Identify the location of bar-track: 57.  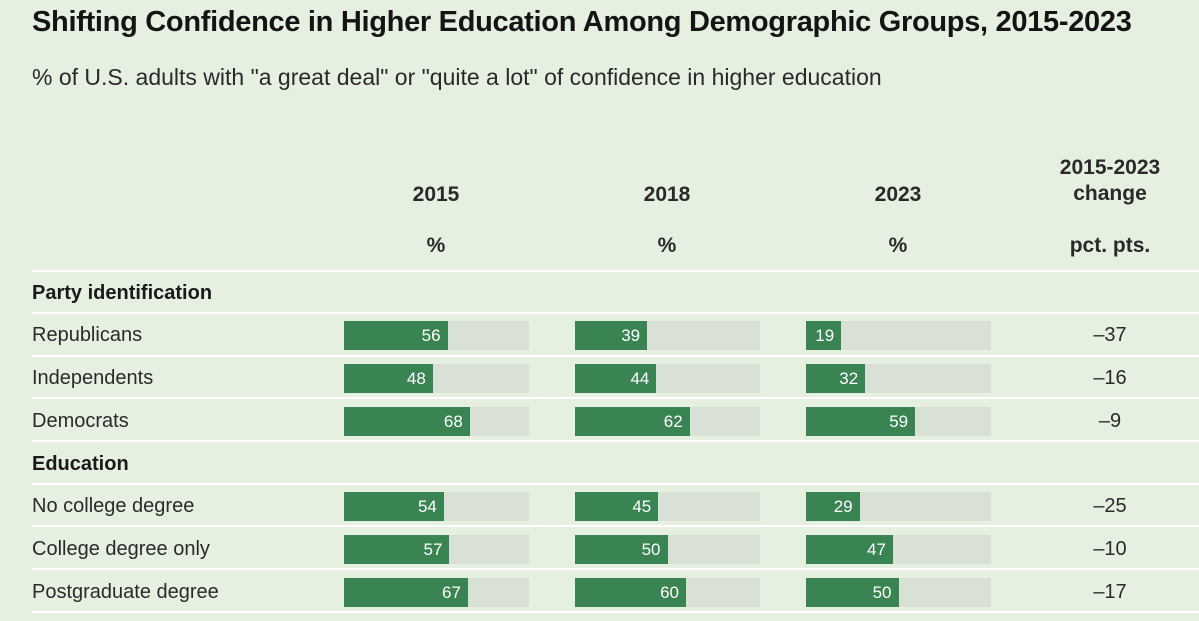
(436, 549).